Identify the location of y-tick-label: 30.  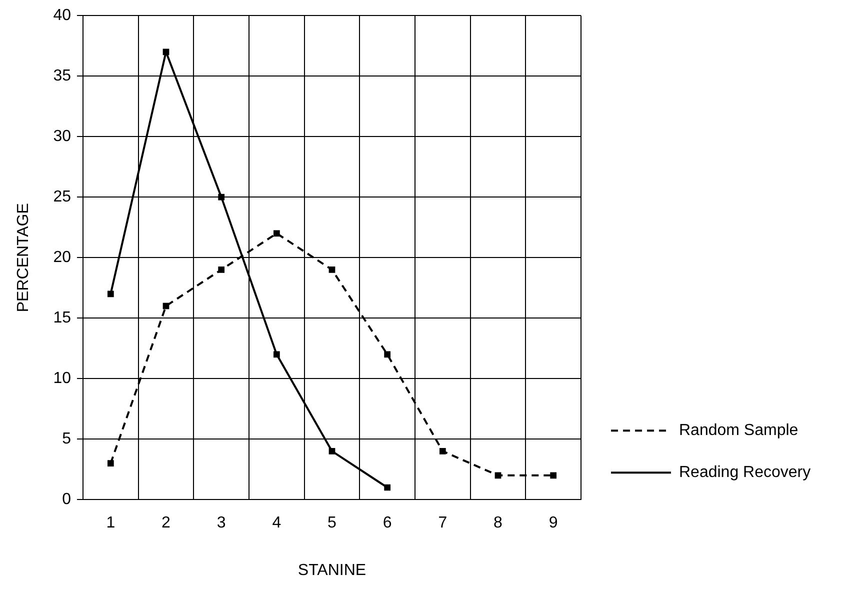
(62, 137).